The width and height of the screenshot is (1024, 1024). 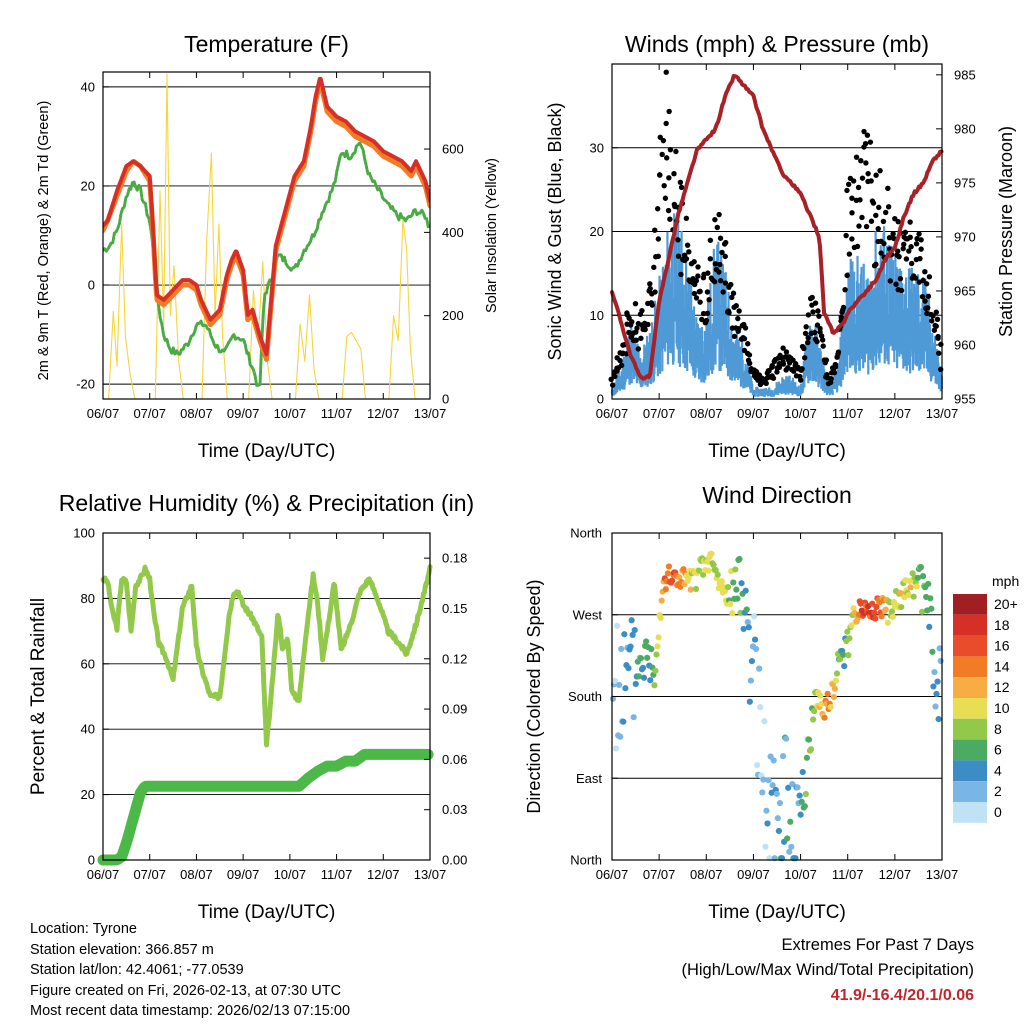 I want to click on legend-label: 2, so click(x=998, y=791).